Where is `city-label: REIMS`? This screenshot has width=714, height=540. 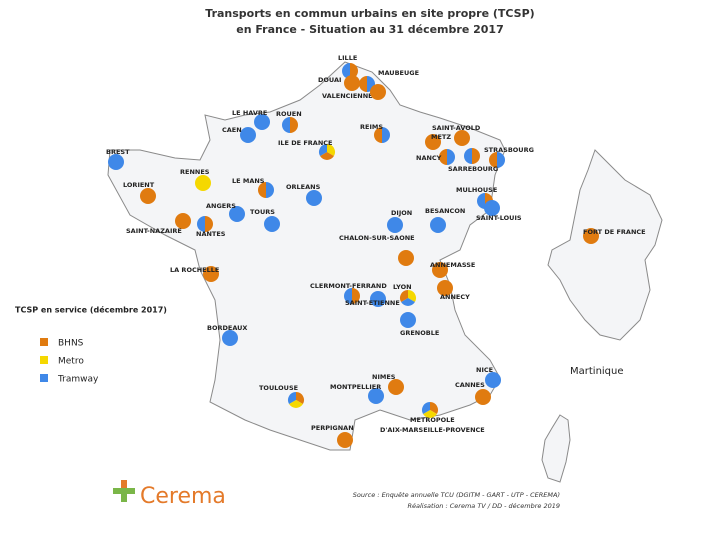
city-label: REIMS is located at coordinates (371, 127).